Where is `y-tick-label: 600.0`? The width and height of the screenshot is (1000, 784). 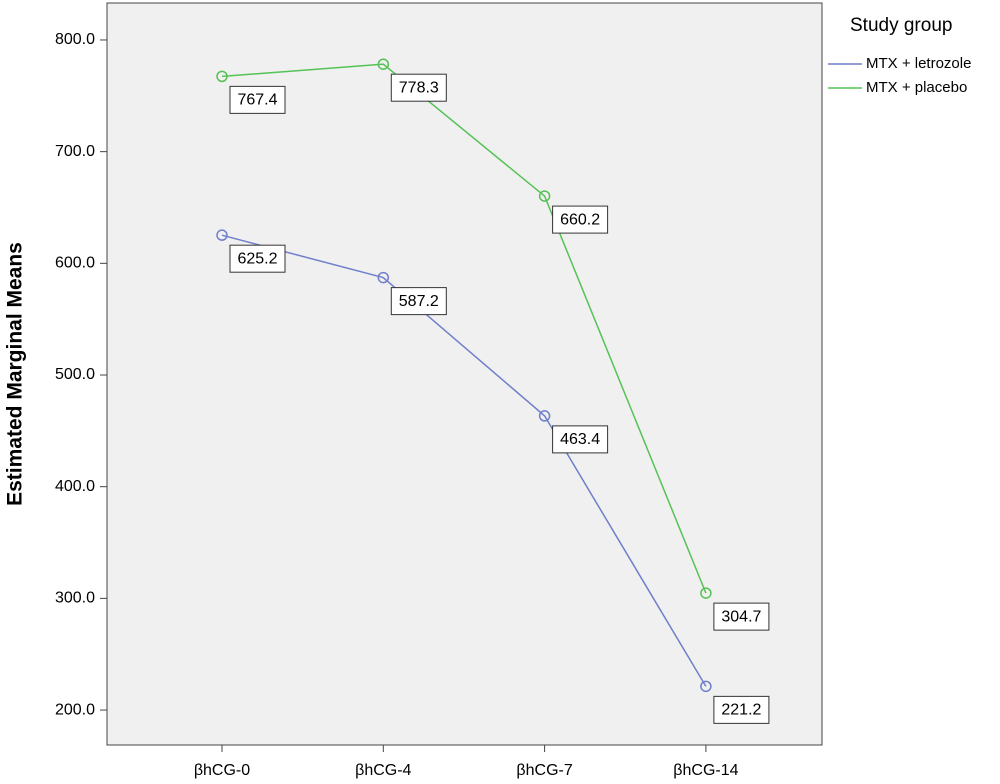 y-tick-label: 600.0 is located at coordinates (75, 263).